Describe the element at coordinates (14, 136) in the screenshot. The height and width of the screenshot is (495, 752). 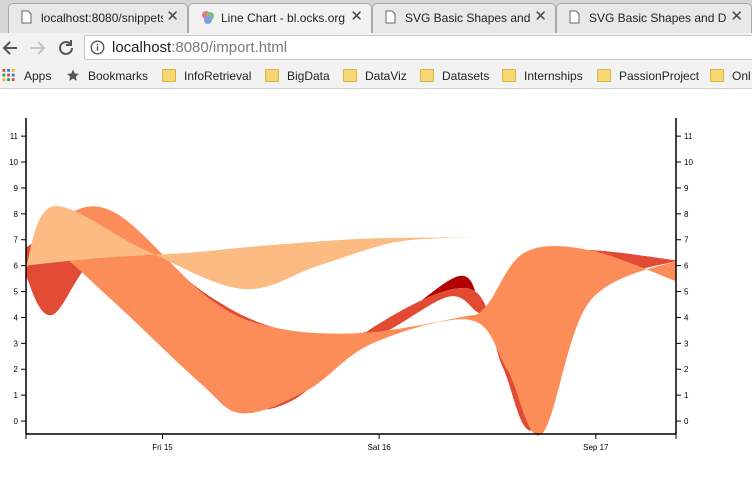
I see `y-tick-label-left: 11` at that location.